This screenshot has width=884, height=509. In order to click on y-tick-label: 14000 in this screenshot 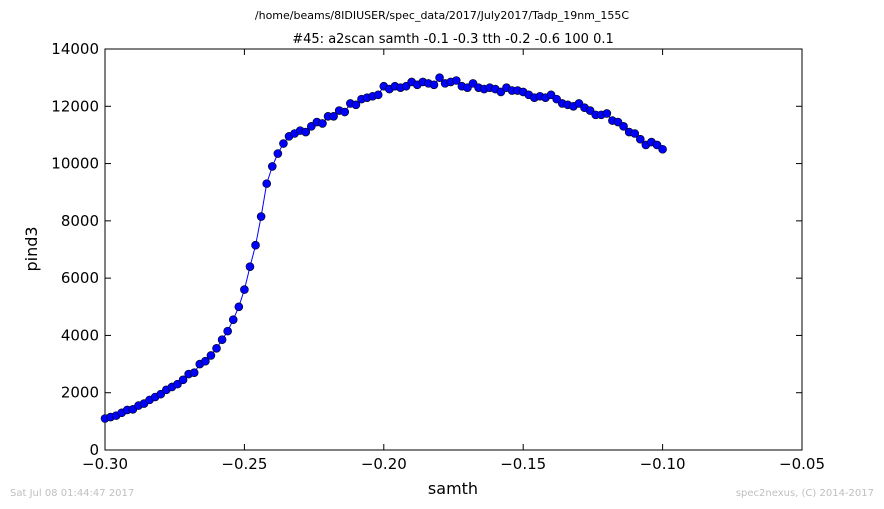, I will do `click(75, 49)`.